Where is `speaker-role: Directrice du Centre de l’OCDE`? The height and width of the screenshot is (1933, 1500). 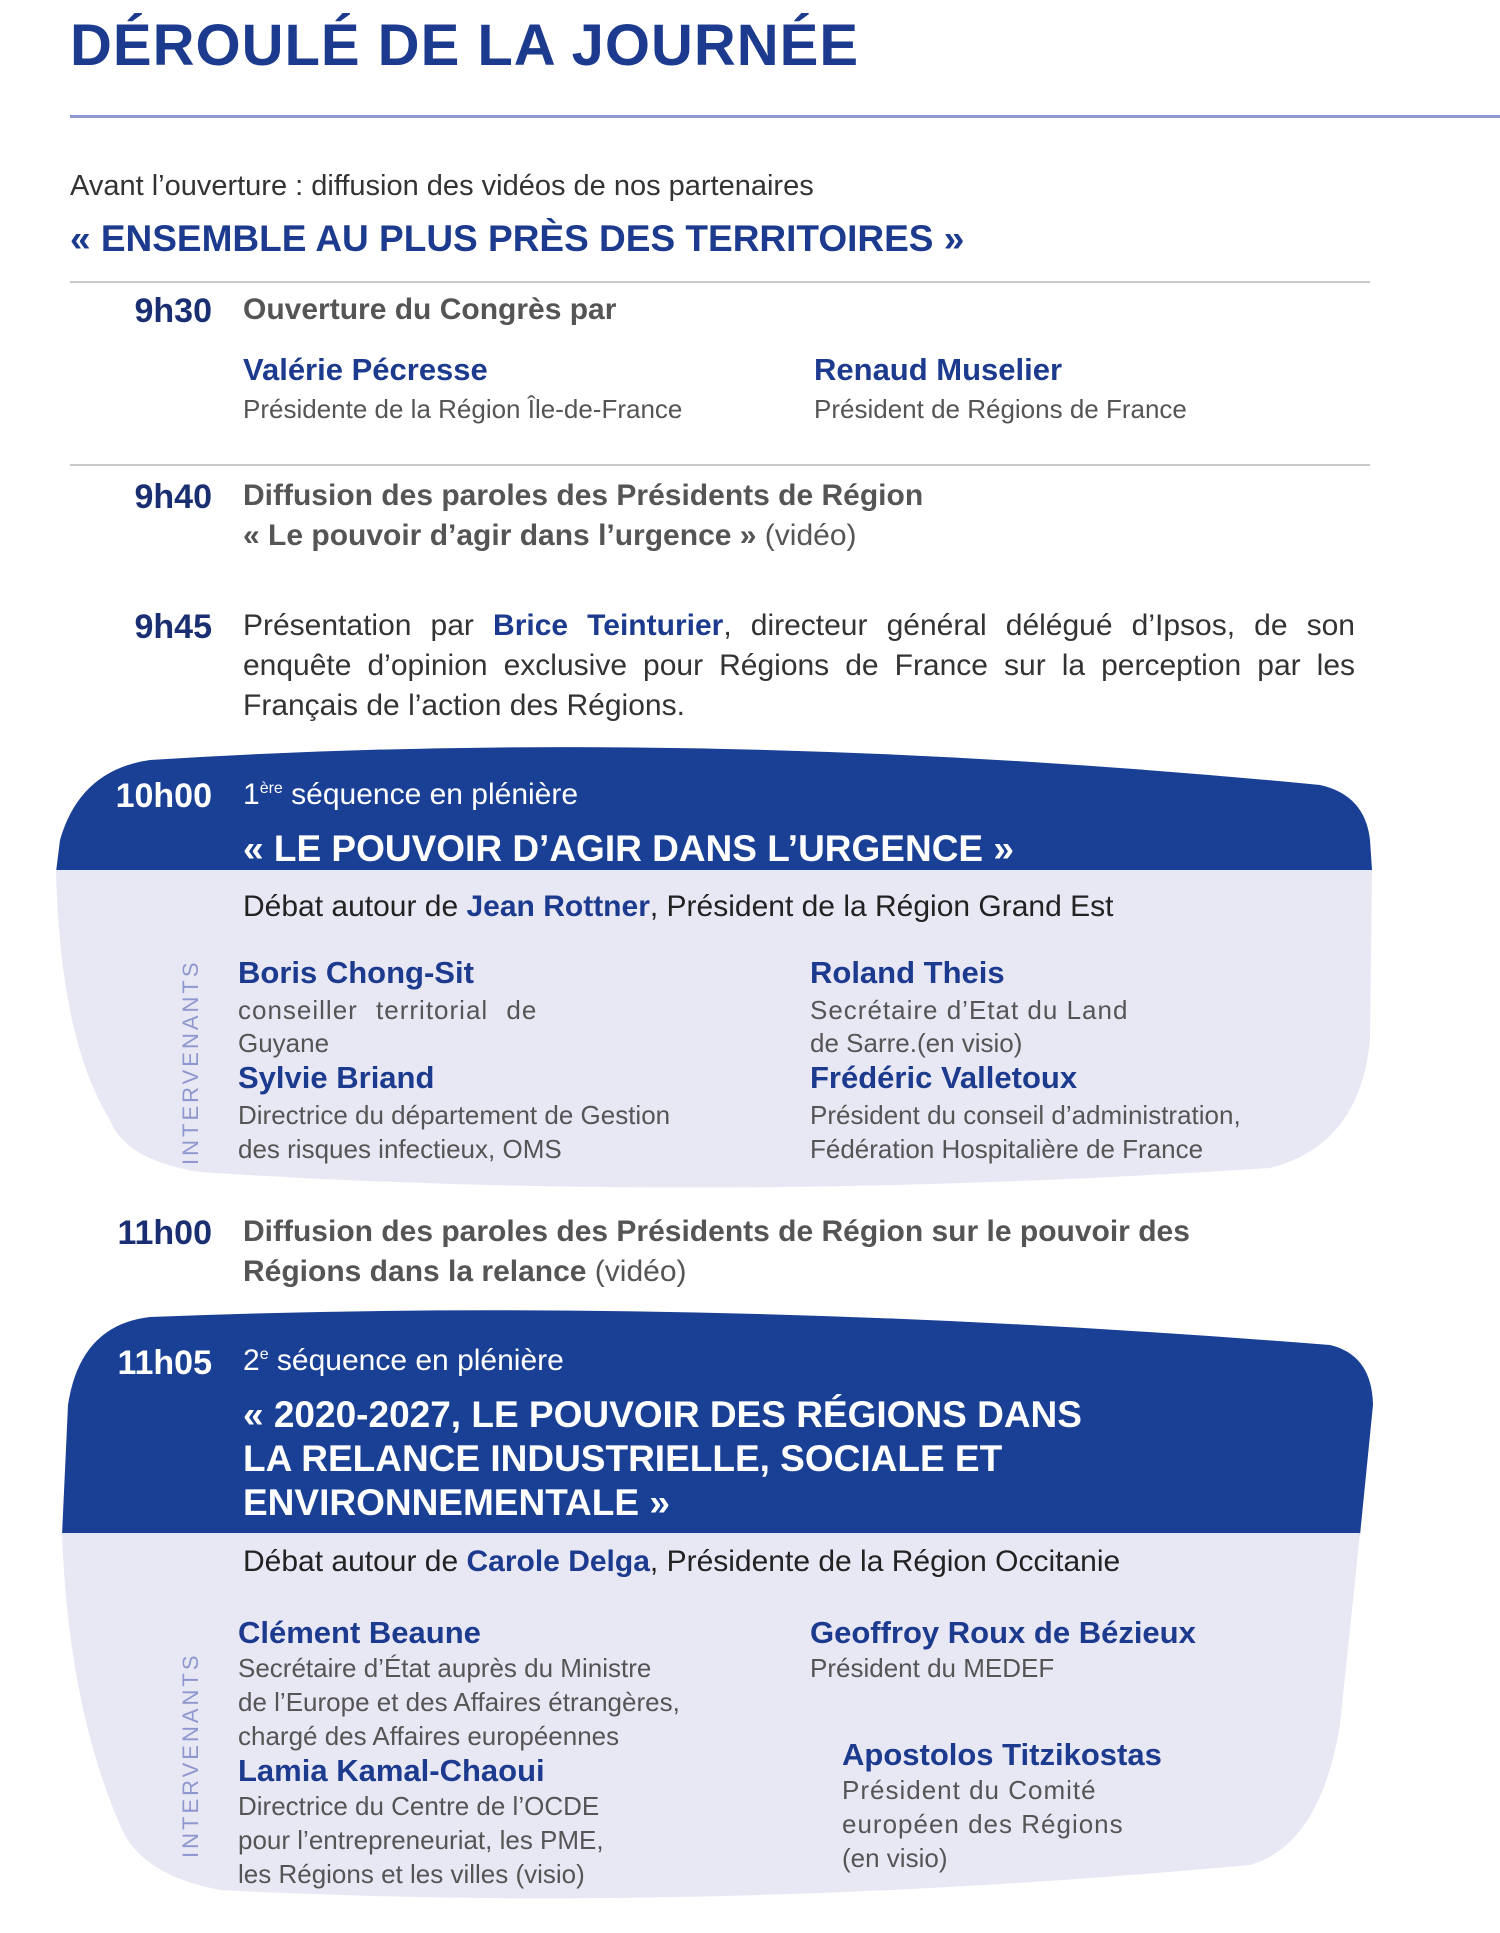
speaker-role: Directrice du Centre de l’OCDE is located at coordinates (419, 1806).